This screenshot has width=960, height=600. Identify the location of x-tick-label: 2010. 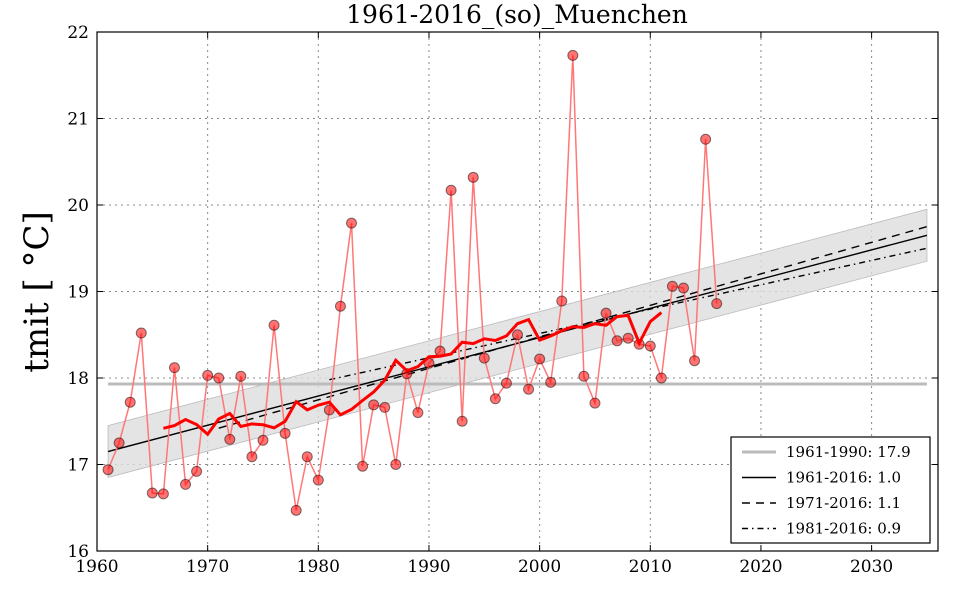
(650, 567).